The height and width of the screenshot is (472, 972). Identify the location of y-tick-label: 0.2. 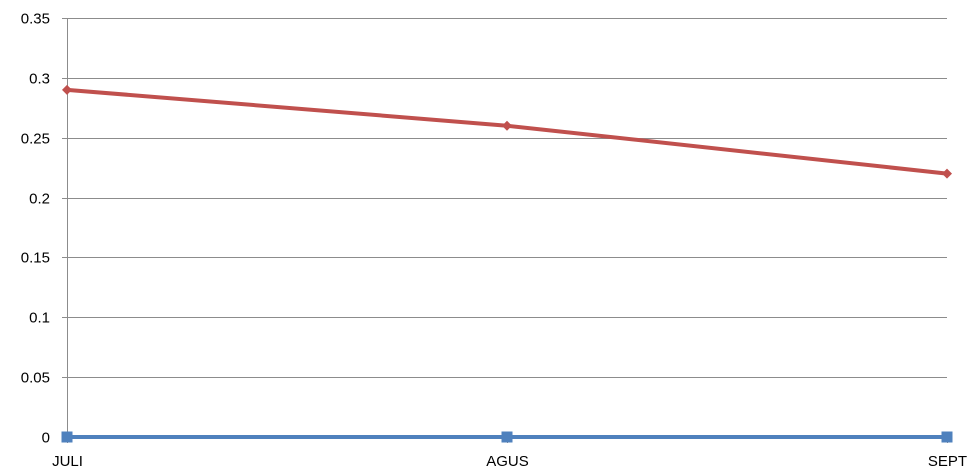
(39, 199).